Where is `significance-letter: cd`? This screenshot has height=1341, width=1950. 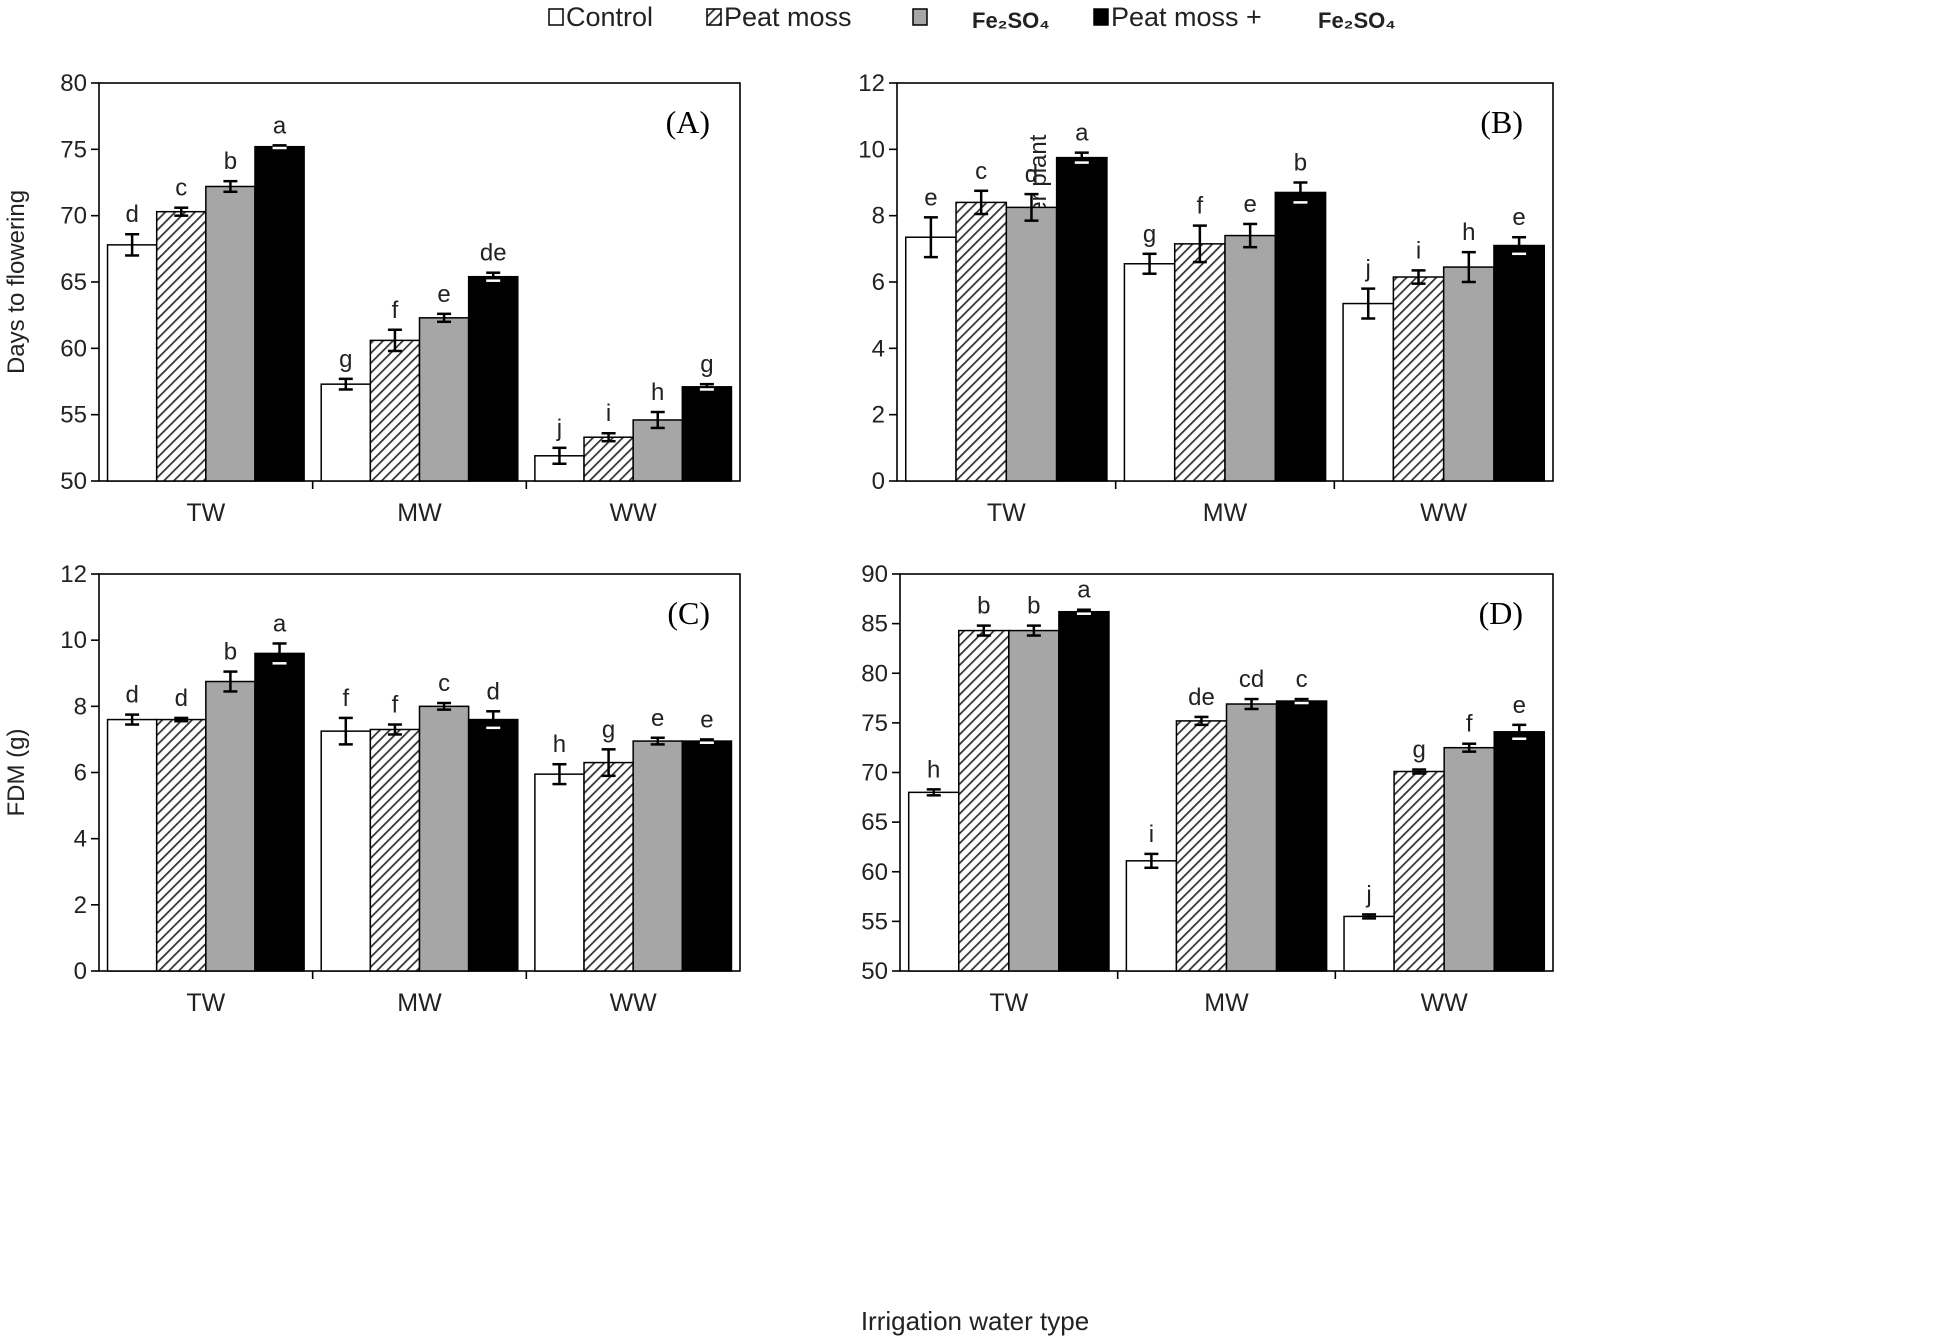 significance-letter: cd is located at coordinates (1251, 679).